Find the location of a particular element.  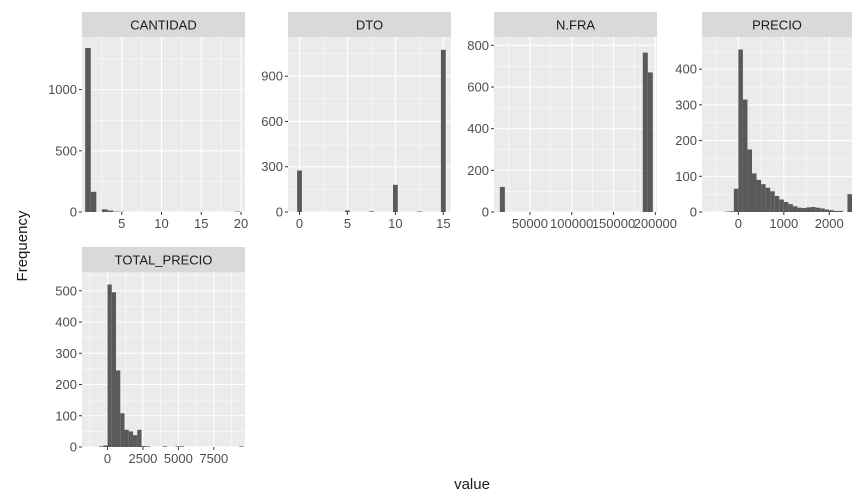

facet-strip-label: PRECIO is located at coordinates (777, 25).